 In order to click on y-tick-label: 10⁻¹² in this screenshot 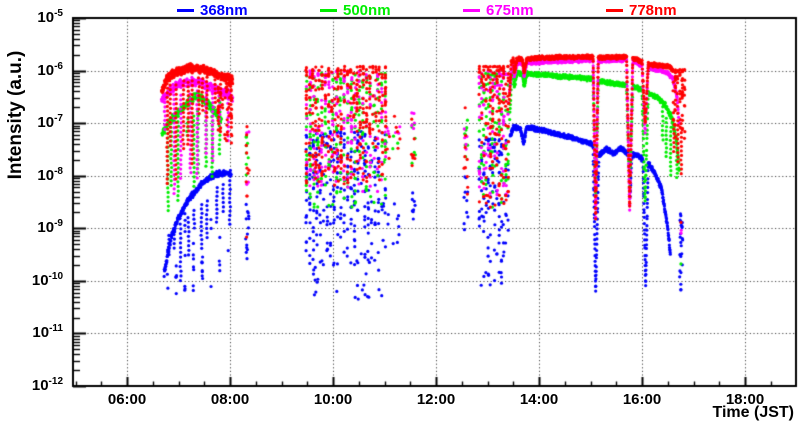, I will do `click(47, 385)`.